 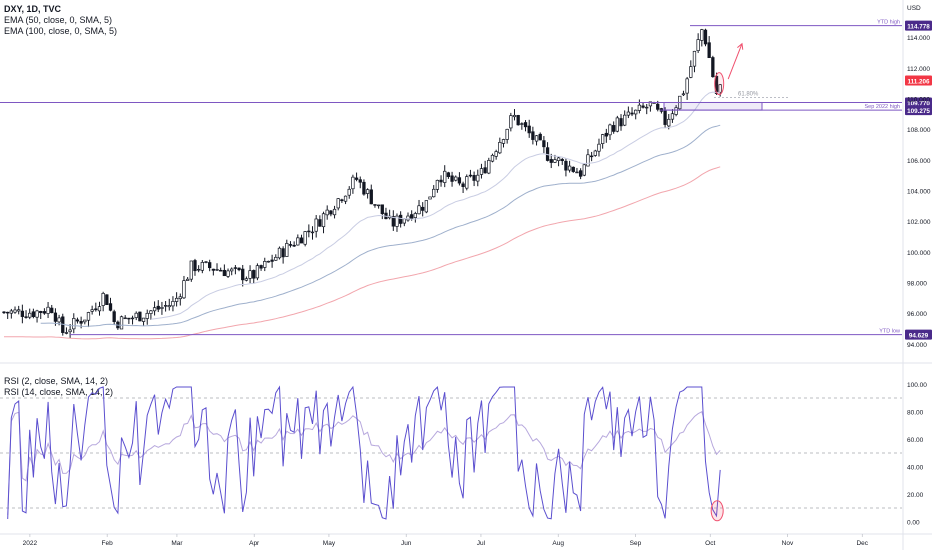 What do you see at coordinates (917, 385) in the screenshot?
I see `rsi-tick-label: 100.00` at bounding box center [917, 385].